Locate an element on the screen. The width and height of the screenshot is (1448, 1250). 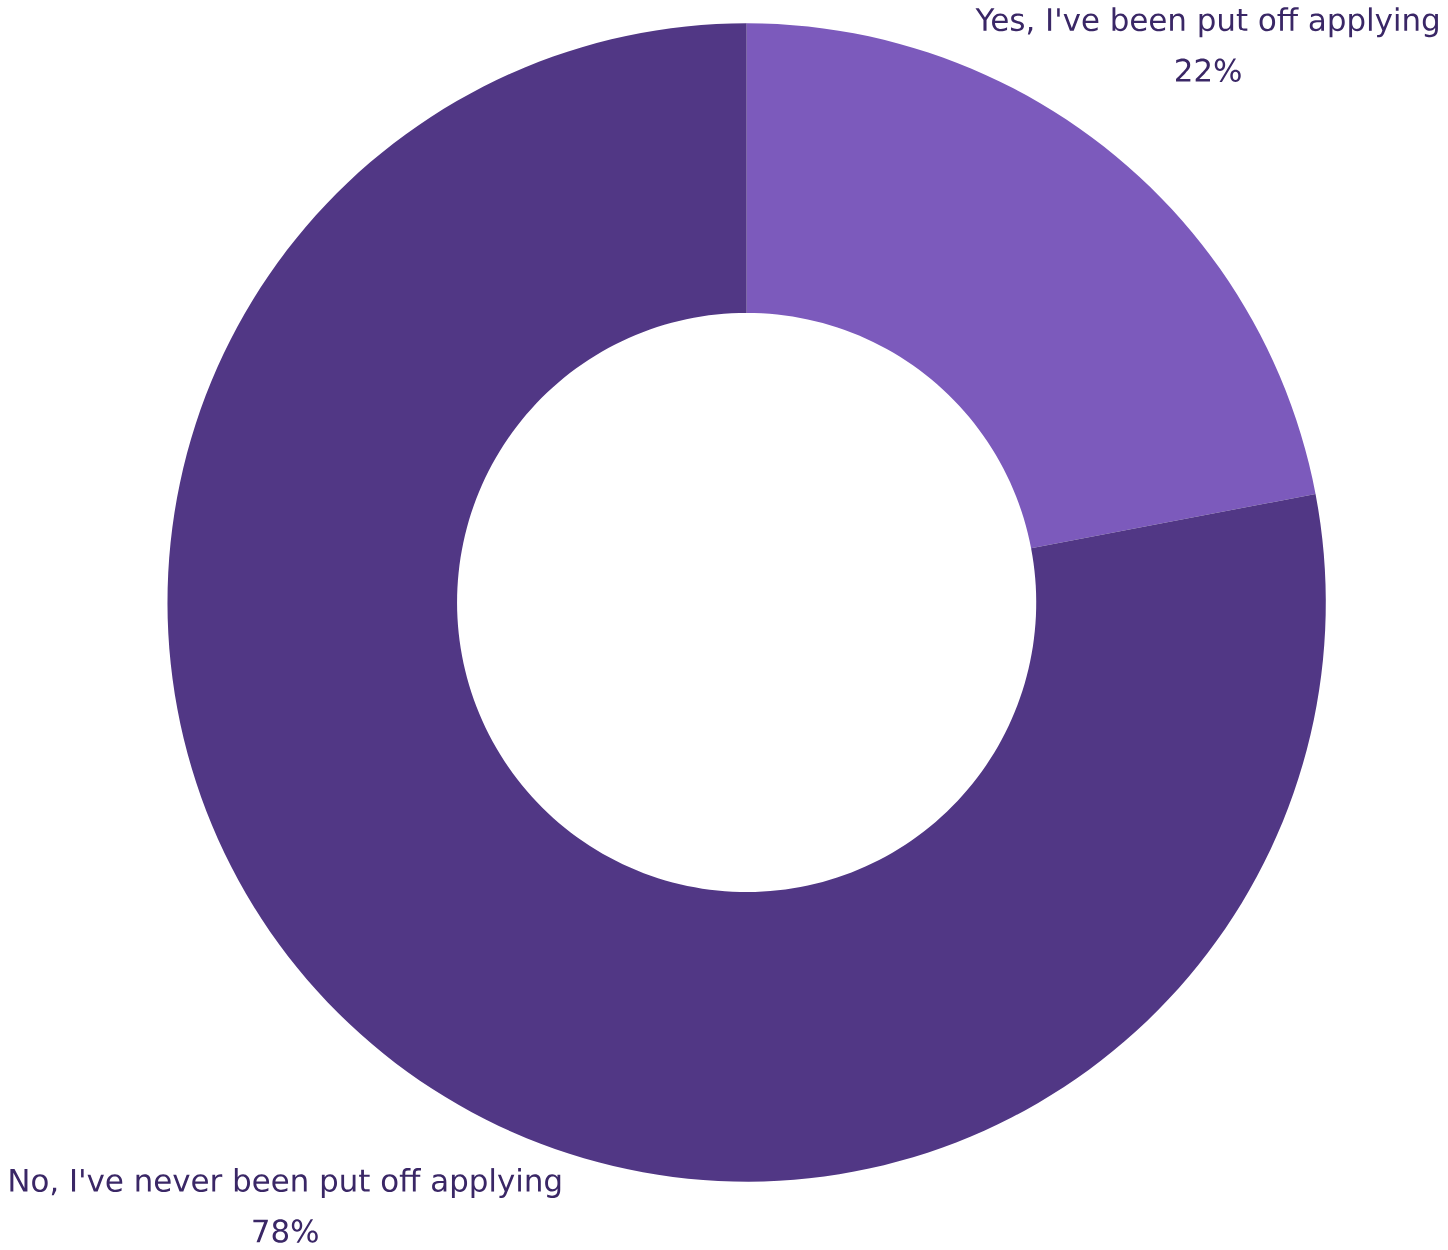
slice-label: Yes, I've been put off applying is located at coordinates (1206, 22).